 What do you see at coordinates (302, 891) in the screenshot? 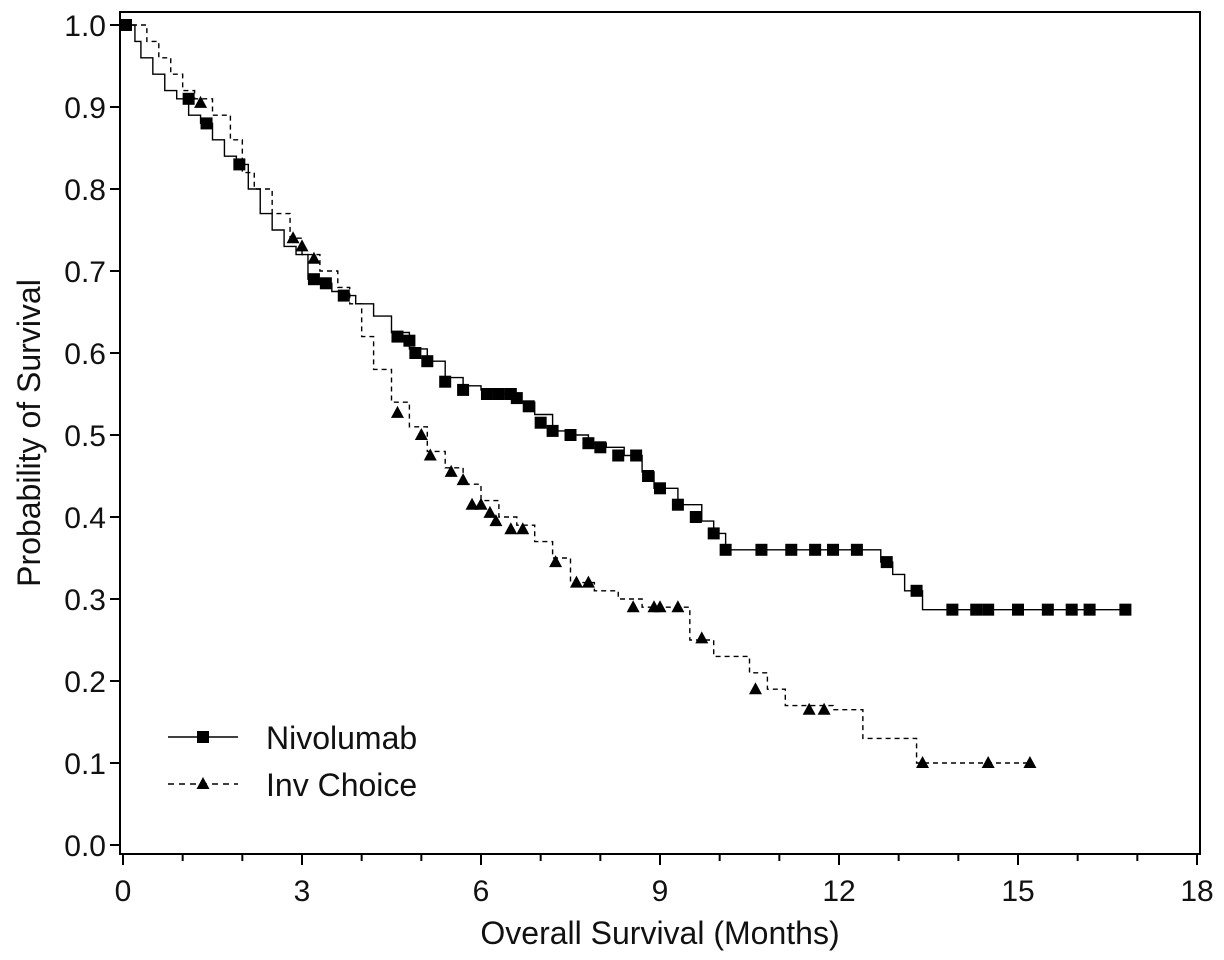
I see `x-tick-label: 3` at bounding box center [302, 891].